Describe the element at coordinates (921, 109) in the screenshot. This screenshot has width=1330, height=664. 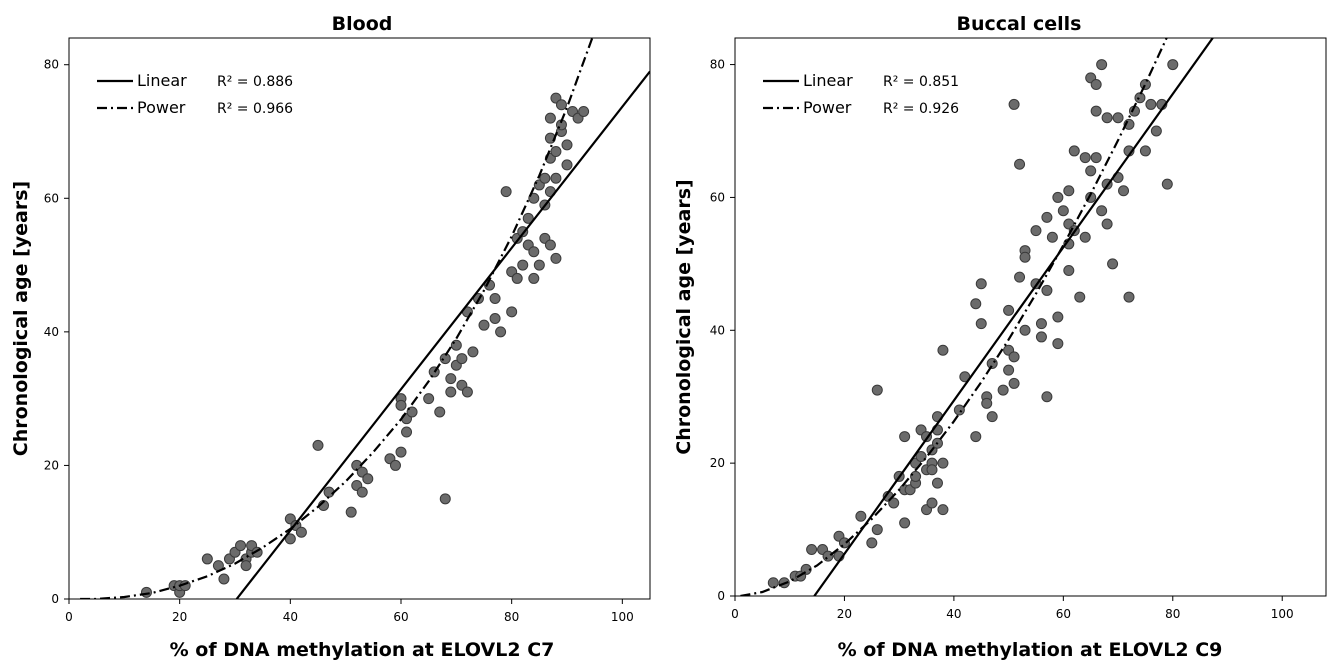
I see `legend-r2: R² = 0.926` at that location.